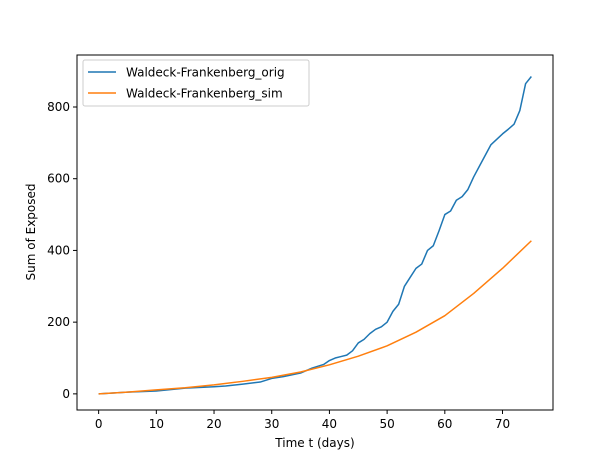 The height and width of the screenshot is (465, 614). What do you see at coordinates (66, 394) in the screenshot?
I see `y-tick-label: 0` at bounding box center [66, 394].